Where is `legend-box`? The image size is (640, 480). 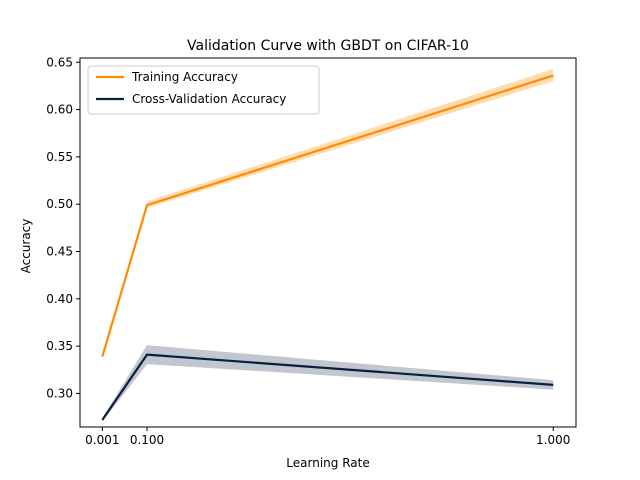
legend-box is located at coordinates (203, 90).